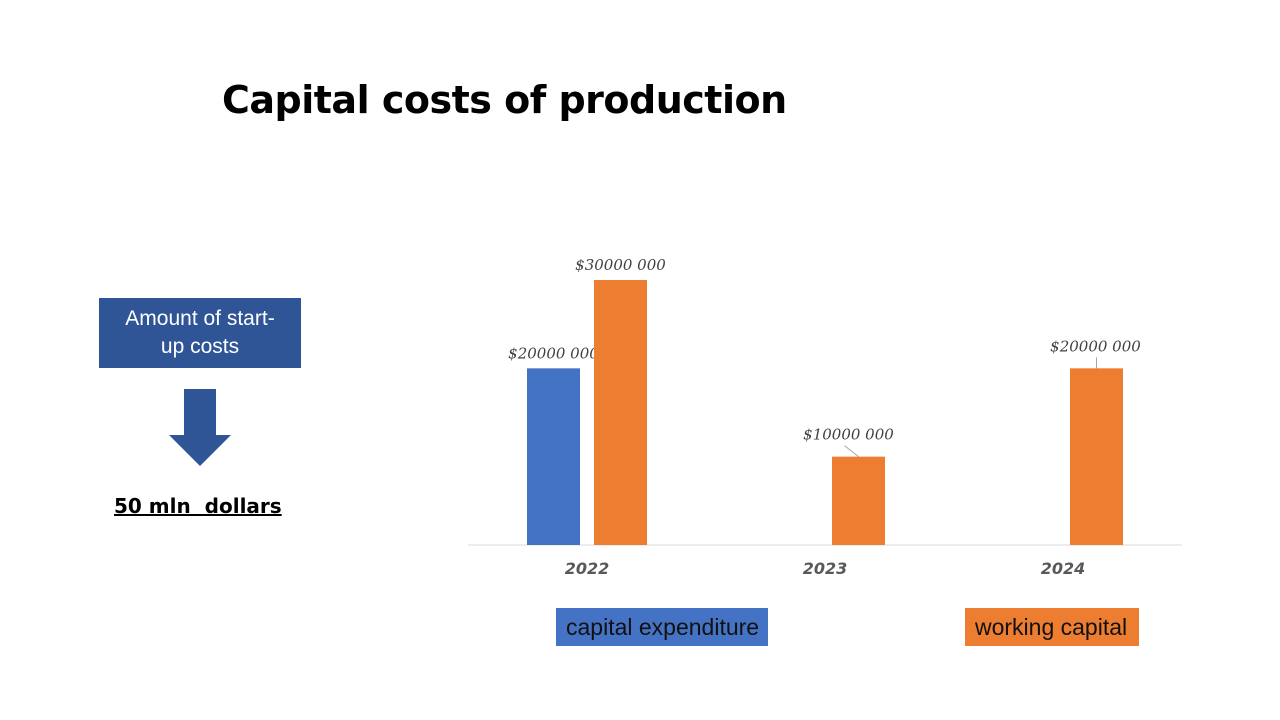  Describe the element at coordinates (858, 500) in the screenshot. I see `bar-working-capital-2023` at that location.